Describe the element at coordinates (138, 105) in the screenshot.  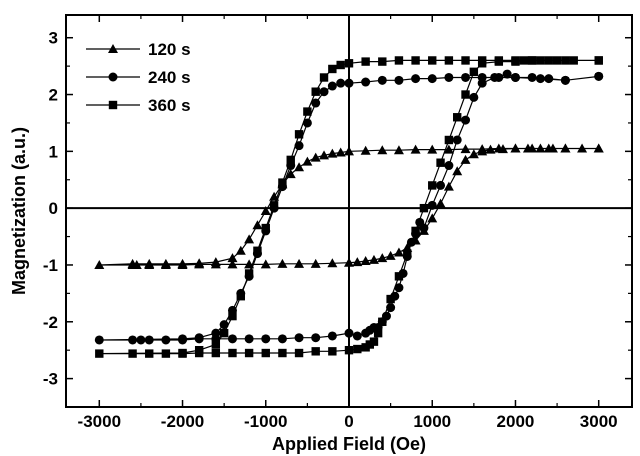
I see `legend-item-360s: 360 s` at that location.